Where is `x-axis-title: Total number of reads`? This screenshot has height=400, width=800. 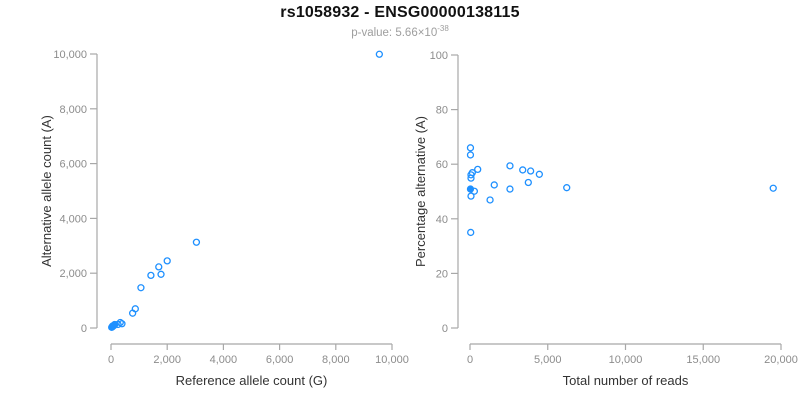 x-axis-title: Total number of reads is located at coordinates (626, 380).